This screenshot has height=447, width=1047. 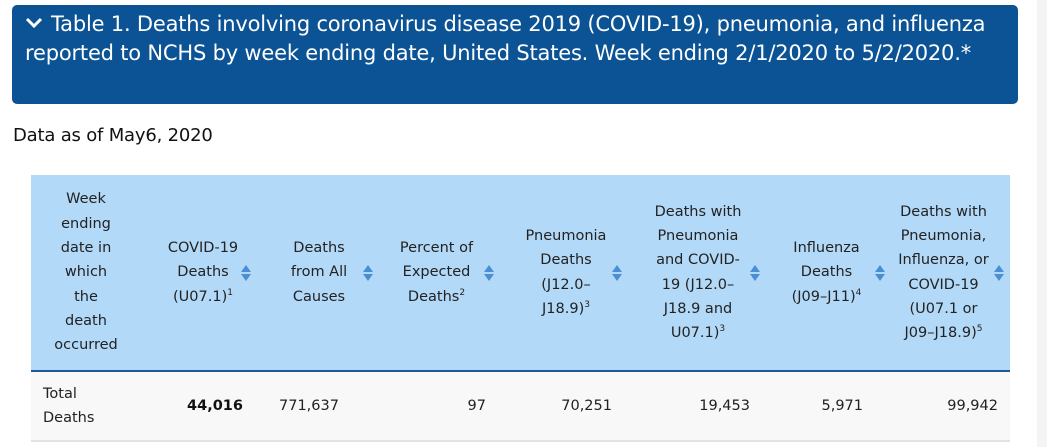 I want to click on cell-all-causes: 771,637, so click(x=326, y=406).